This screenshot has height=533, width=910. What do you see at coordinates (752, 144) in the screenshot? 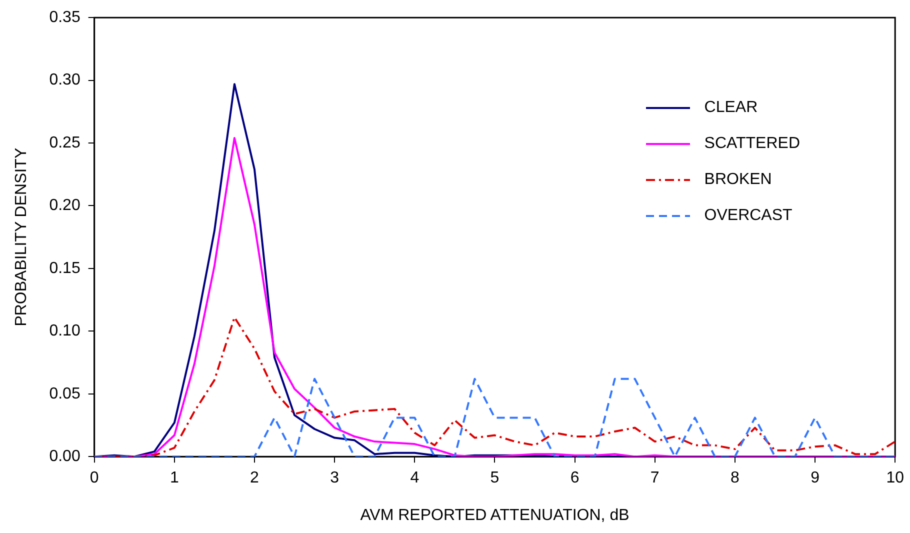
I see `legend-label: SCATTERED` at bounding box center [752, 144].